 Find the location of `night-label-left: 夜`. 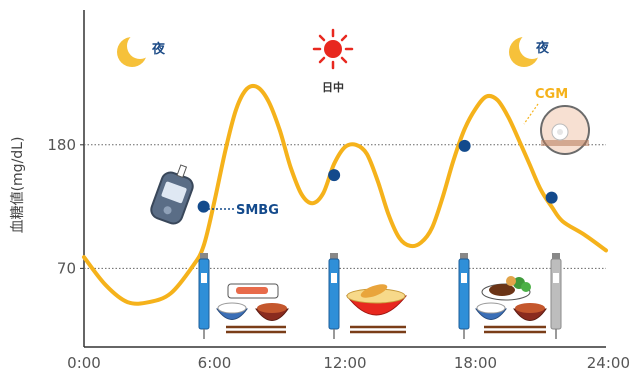

night-label-left: 夜 is located at coordinates (158, 49).